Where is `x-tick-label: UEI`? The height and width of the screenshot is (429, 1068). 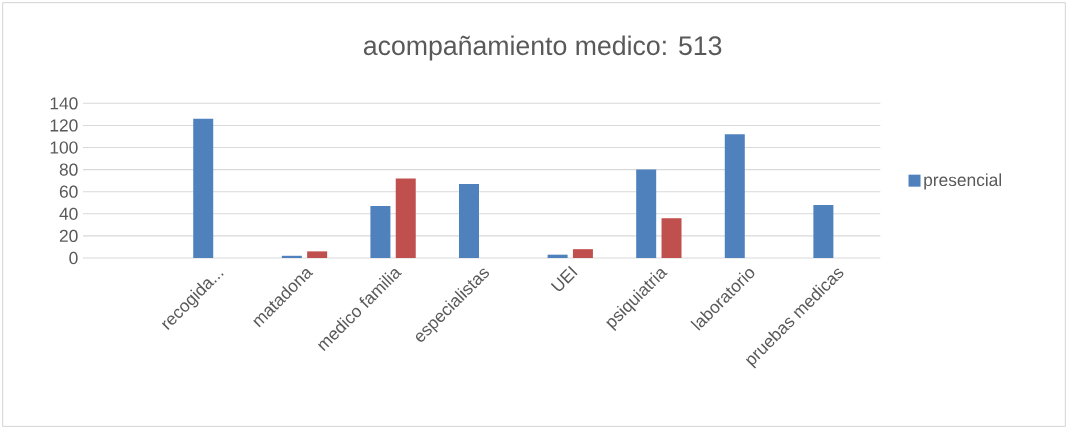 x-tick-label: UEI is located at coordinates (564, 278).